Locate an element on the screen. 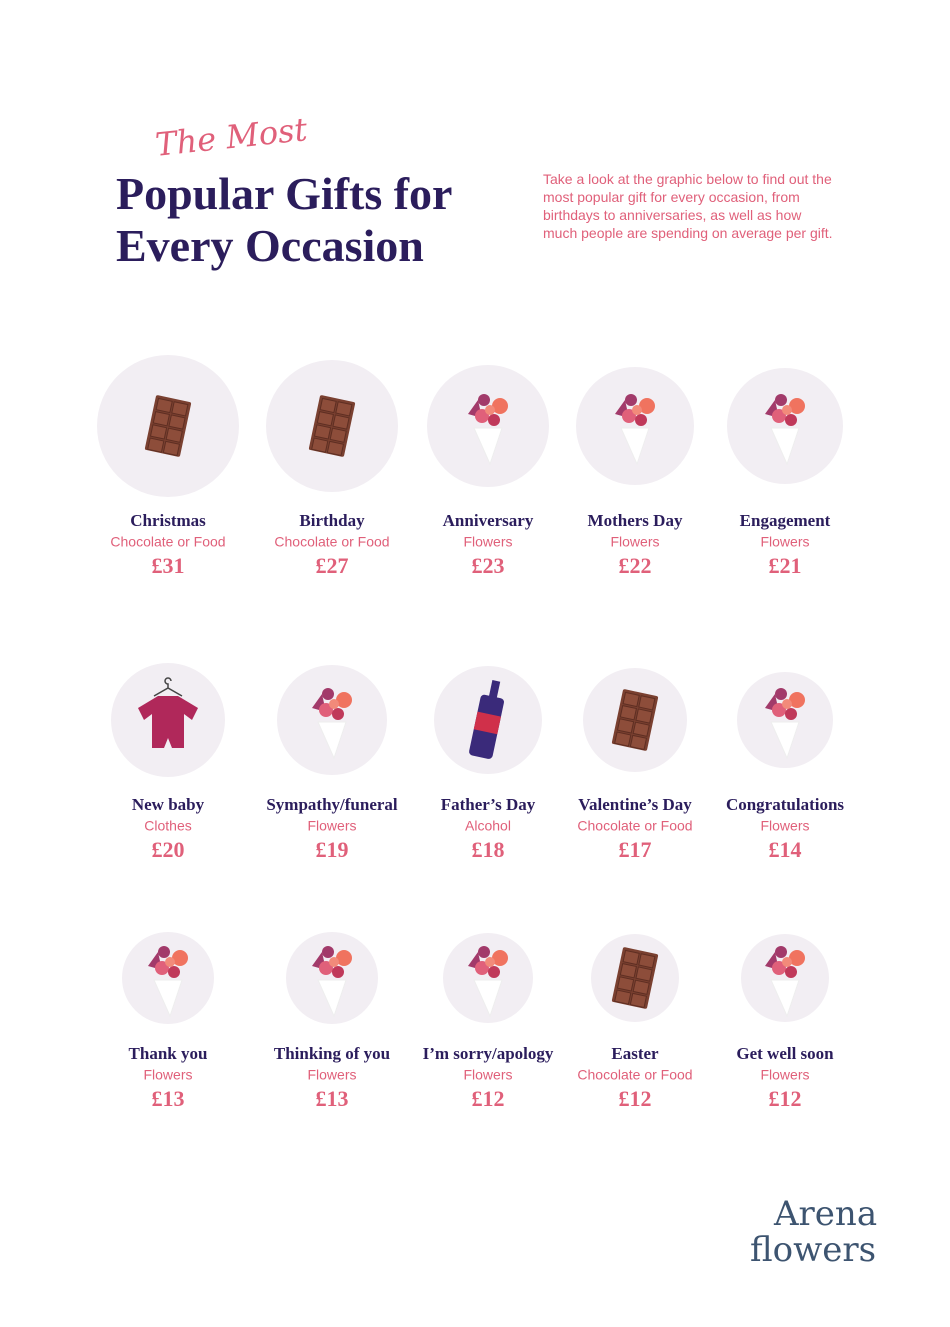  price: £18 is located at coordinates (488, 849).